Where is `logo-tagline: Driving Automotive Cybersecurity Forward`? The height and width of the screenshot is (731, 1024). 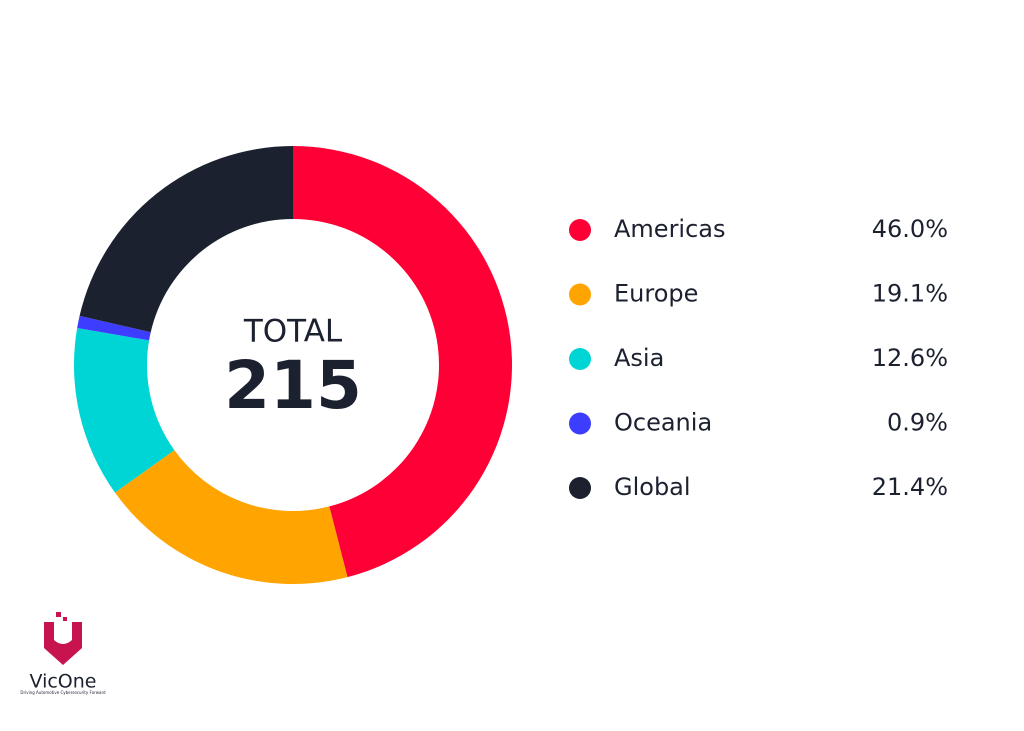
logo-tagline: Driving Automotive Cybersecurity Forward is located at coordinates (63, 692).